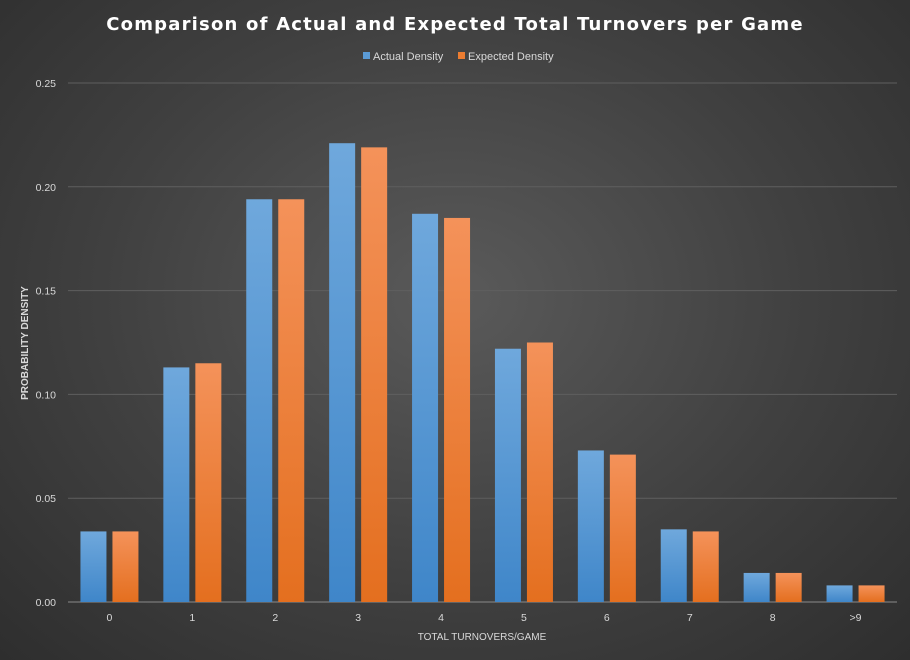 Image resolution: width=910 pixels, height=660 pixels. I want to click on y-tick-label: 0.25, so click(46, 84).